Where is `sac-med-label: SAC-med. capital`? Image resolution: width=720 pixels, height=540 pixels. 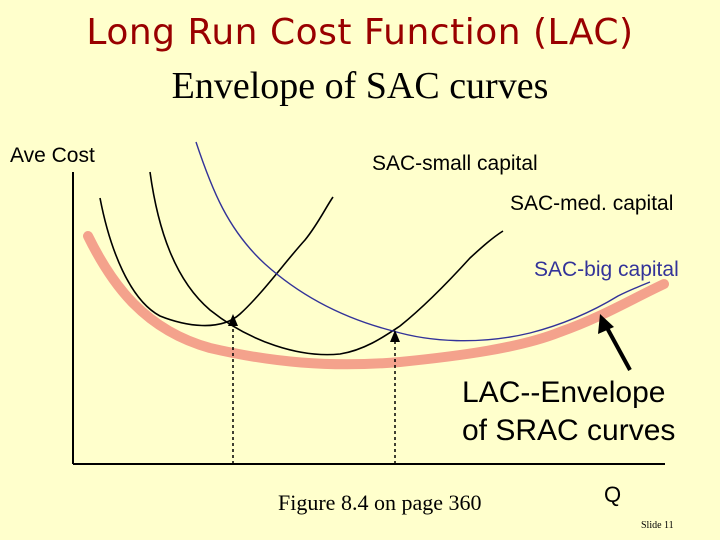 sac-med-label: SAC-med. capital is located at coordinates (592, 203).